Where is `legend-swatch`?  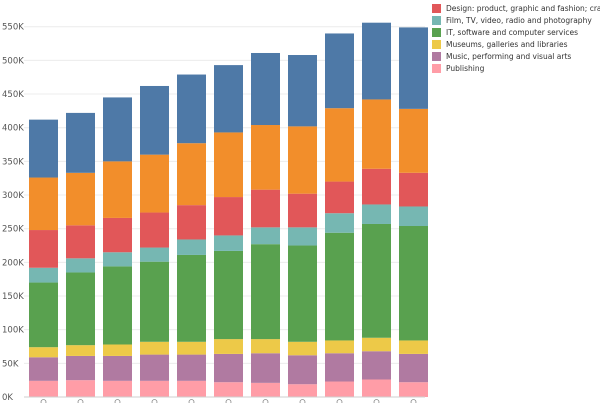 legend-swatch is located at coordinates (436, 20).